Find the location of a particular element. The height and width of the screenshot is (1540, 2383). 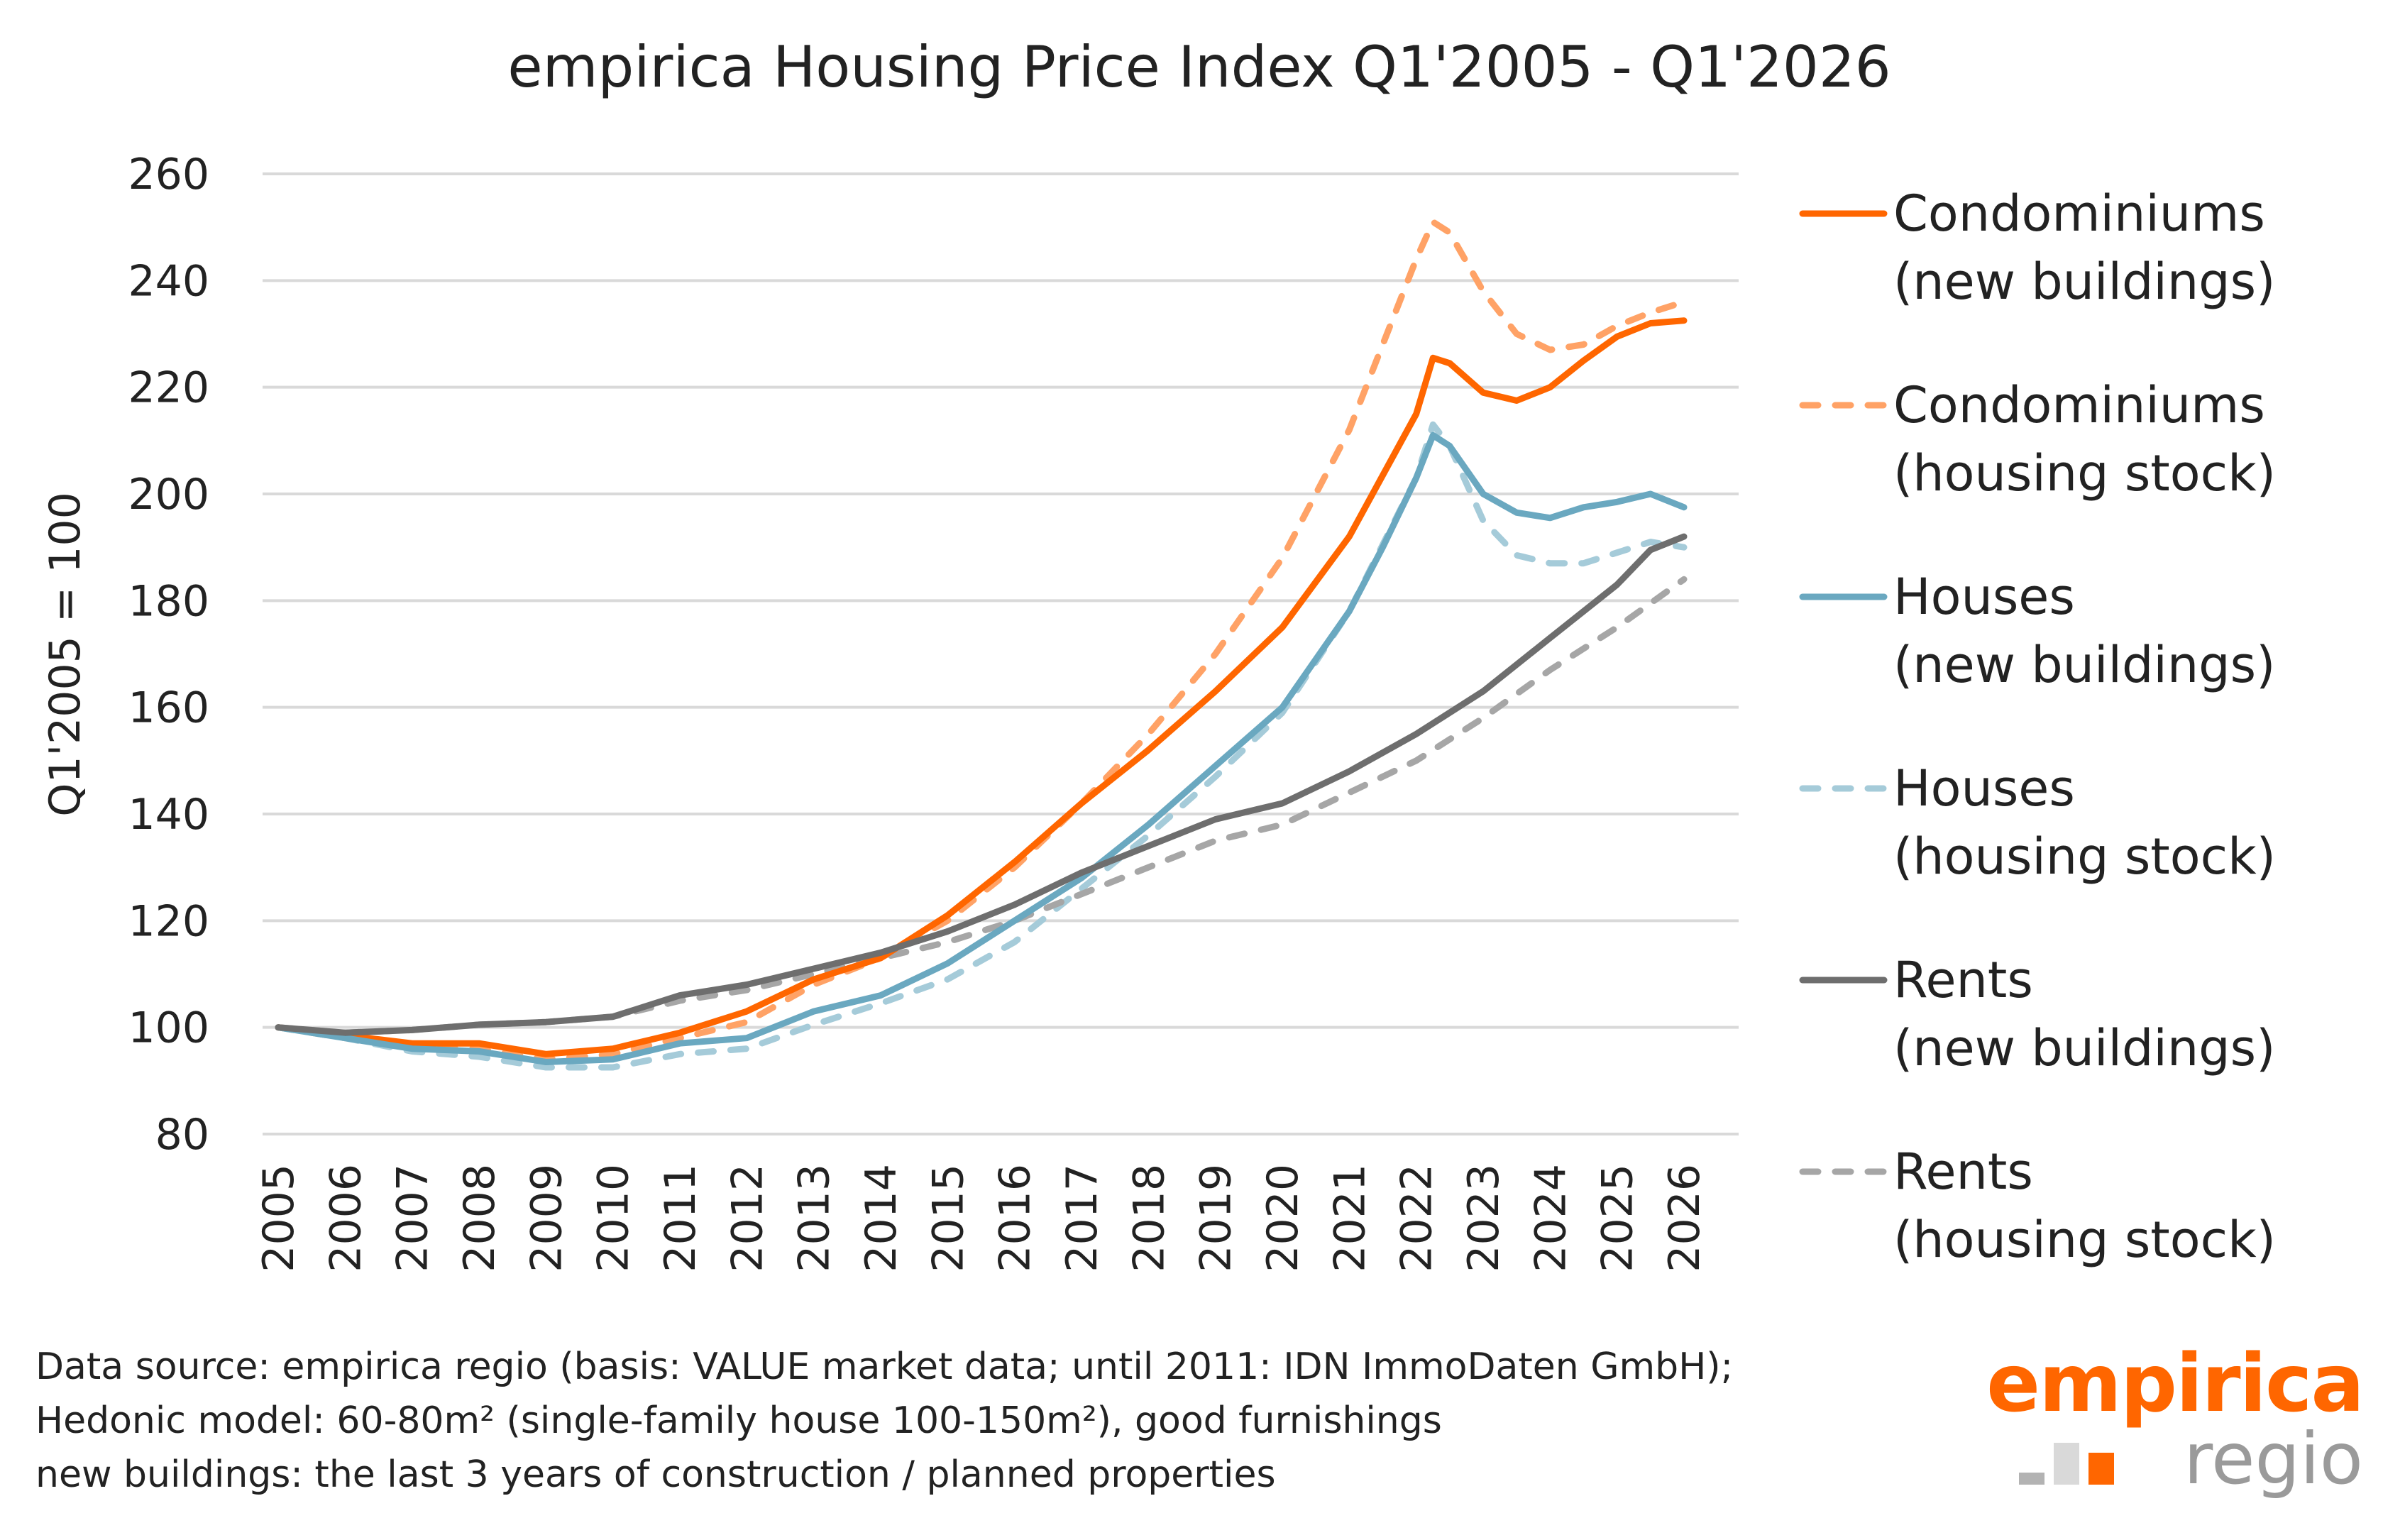

x-tick-label: 2005 is located at coordinates (279, 1218).